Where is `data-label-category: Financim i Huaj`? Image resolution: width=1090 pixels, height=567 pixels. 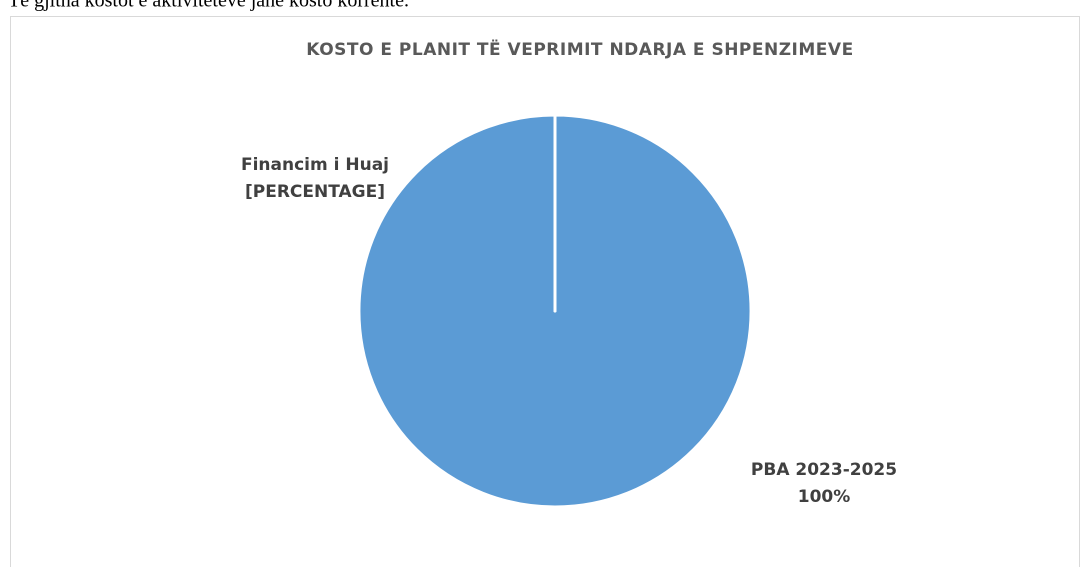
data-label-category: Financim i Huaj is located at coordinates (315, 165).